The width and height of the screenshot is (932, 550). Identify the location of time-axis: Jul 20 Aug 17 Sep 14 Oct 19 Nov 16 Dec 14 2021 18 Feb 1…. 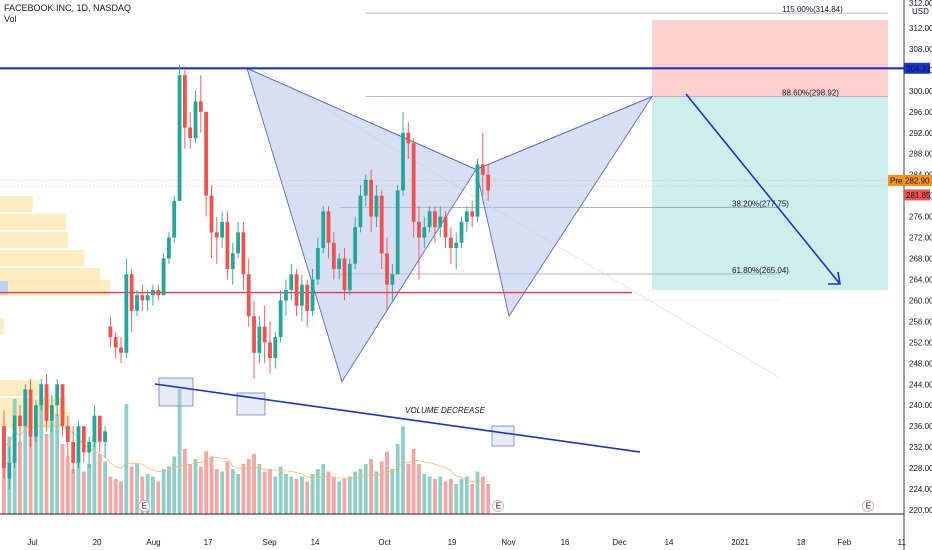
(466, 542).